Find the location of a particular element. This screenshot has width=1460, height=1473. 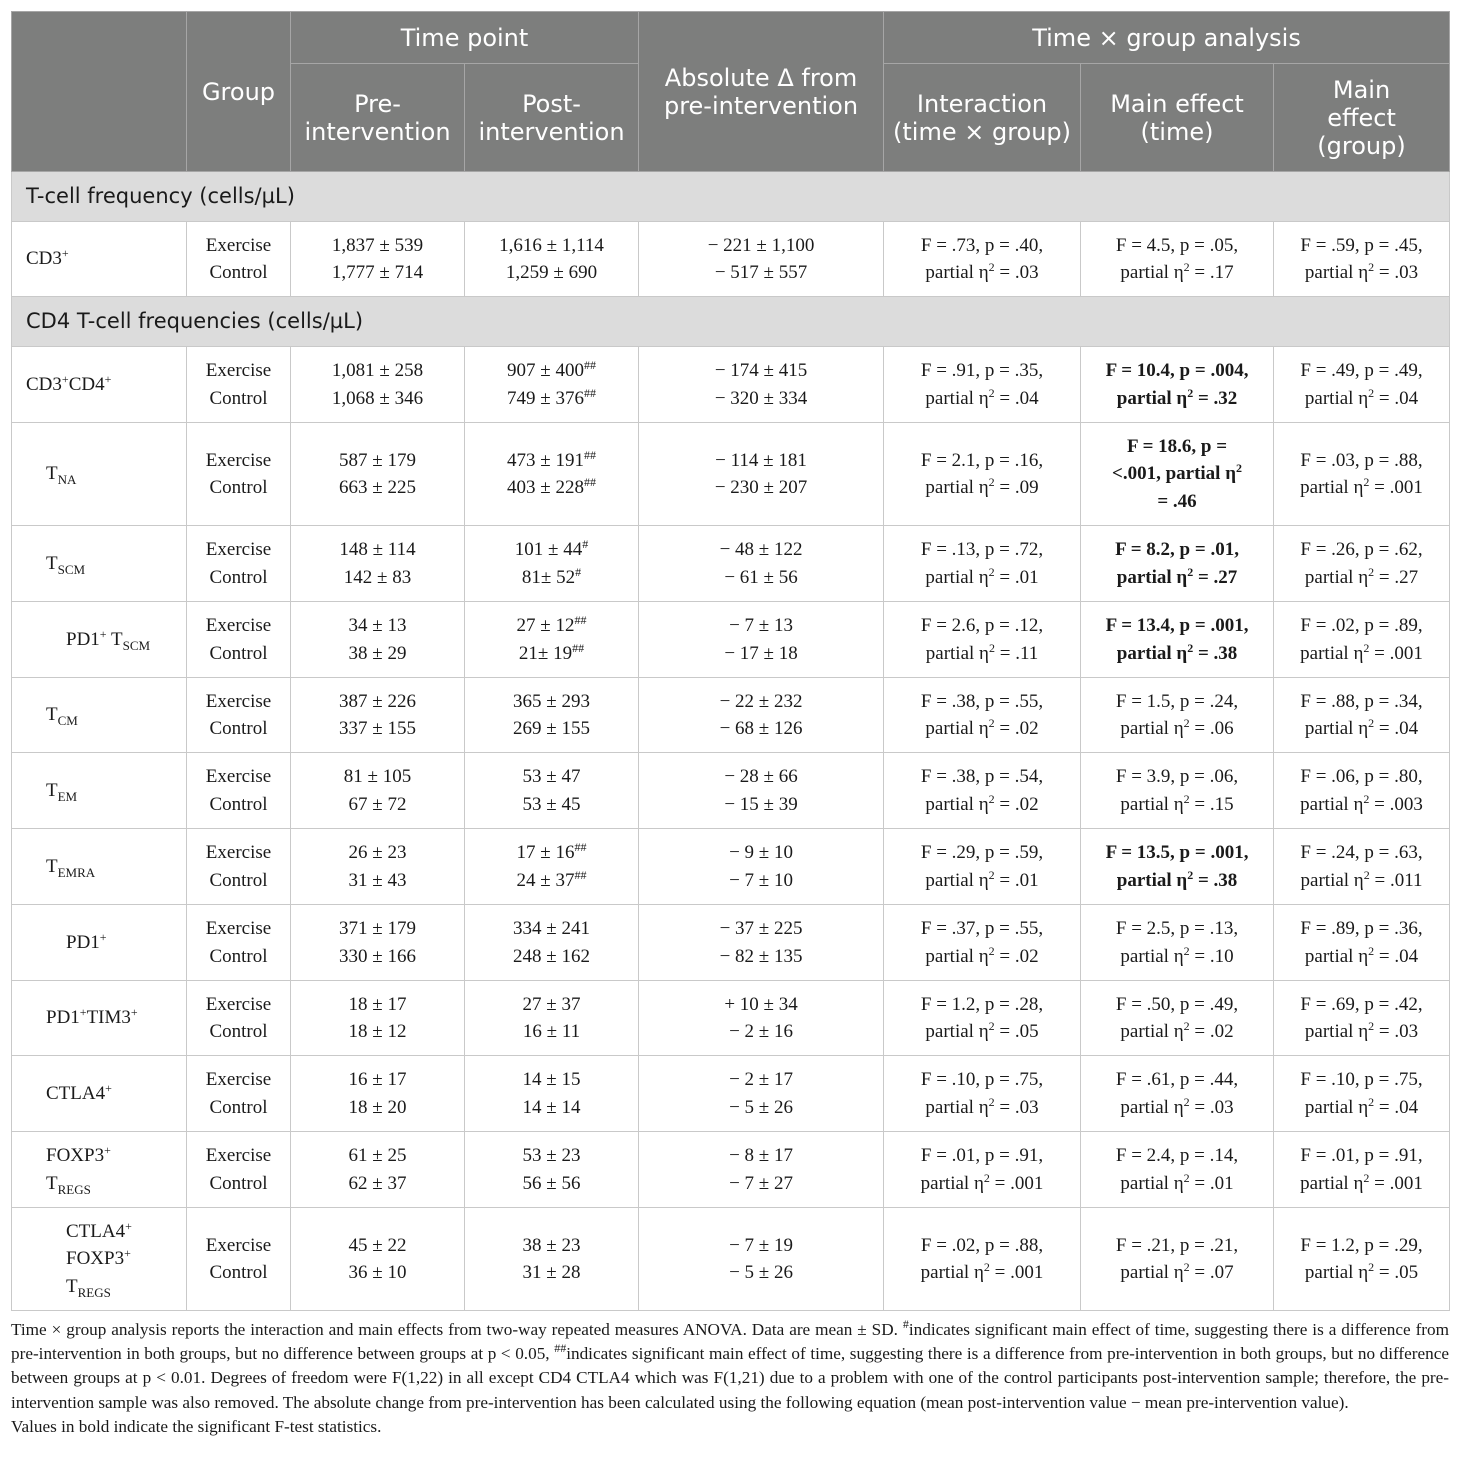

interaction-line: F = .13, p = .72, is located at coordinates (982, 549).